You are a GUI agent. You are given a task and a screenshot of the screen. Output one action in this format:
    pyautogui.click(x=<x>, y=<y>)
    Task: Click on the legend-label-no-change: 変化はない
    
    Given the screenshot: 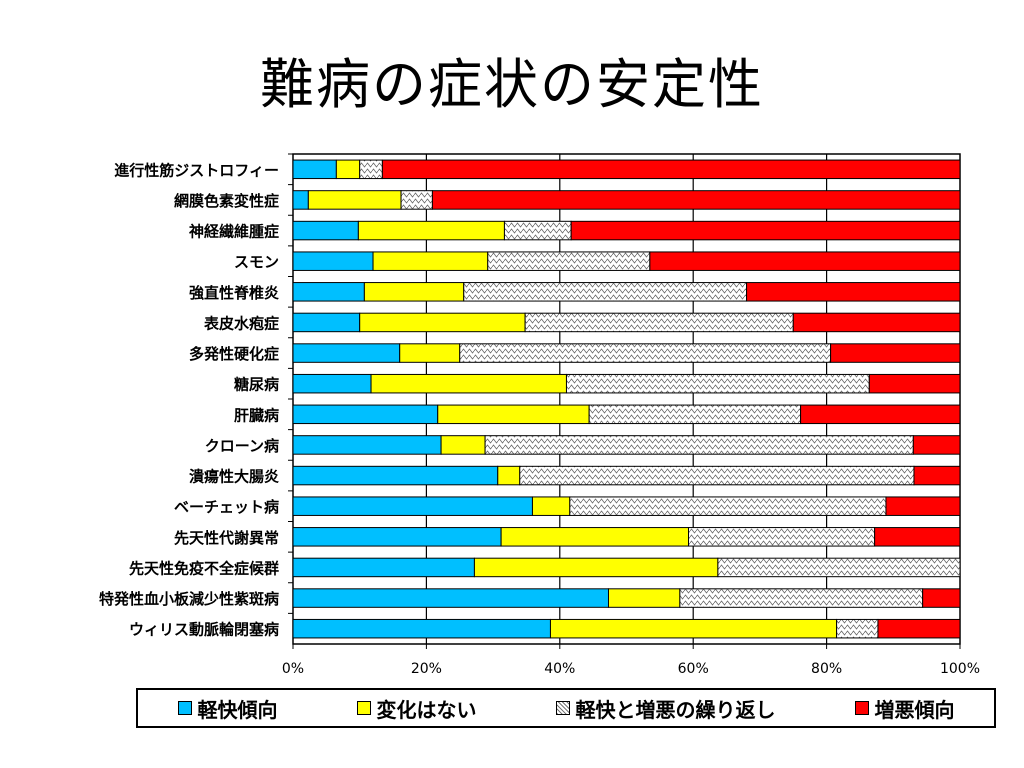 What is the action you would take?
    pyautogui.click(x=426, y=709)
    